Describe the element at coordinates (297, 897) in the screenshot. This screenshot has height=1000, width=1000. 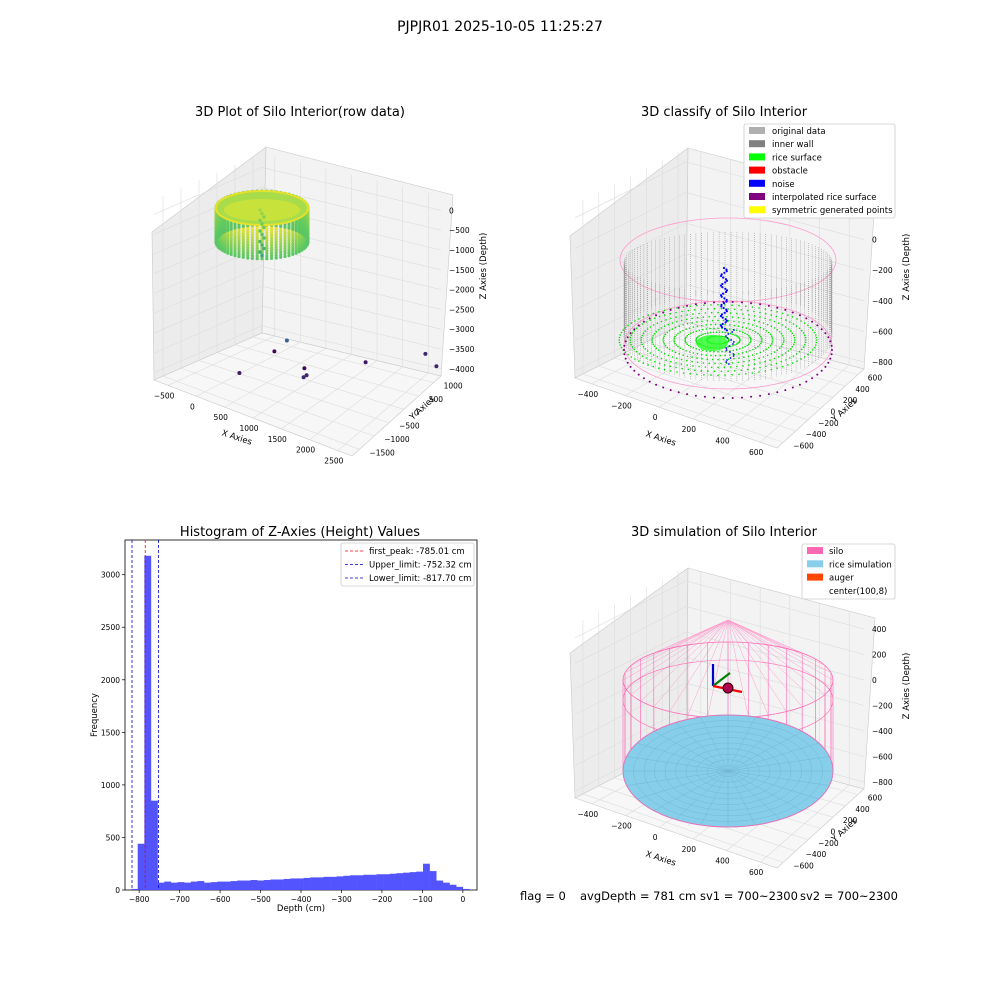
I see `histogram-x-ticks: −800 −700 −600 −500 −400 −300 −200 −100 0` at that location.